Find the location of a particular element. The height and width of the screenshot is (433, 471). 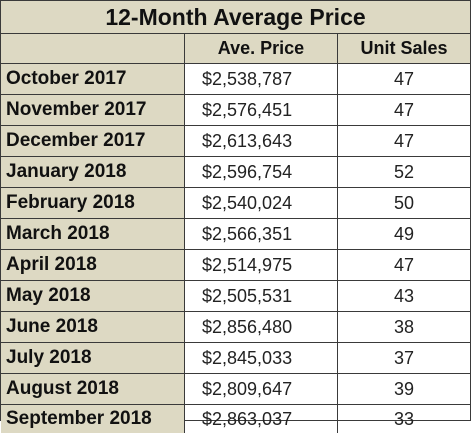

month-cell: April 2018 is located at coordinates (93, 265).